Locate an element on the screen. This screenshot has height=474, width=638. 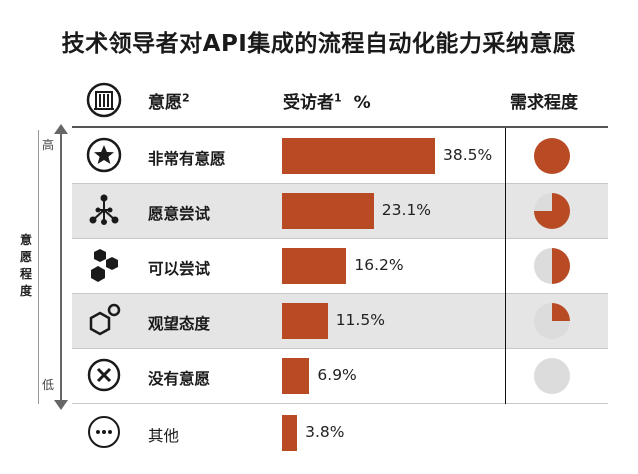
bar-value-label: 3.8% is located at coordinates (325, 431).